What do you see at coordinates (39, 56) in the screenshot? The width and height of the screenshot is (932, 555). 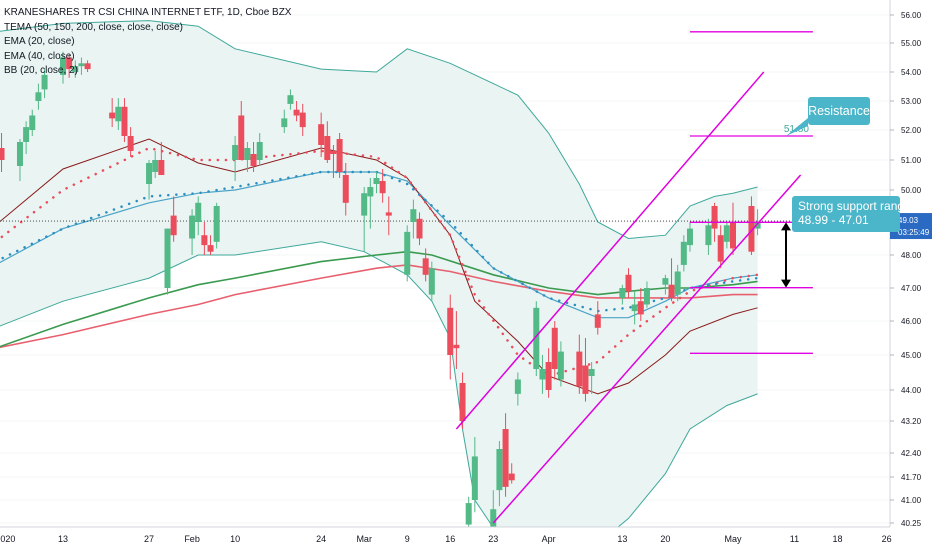 I see `legend-ema40: EMA (40, close)` at bounding box center [39, 56].